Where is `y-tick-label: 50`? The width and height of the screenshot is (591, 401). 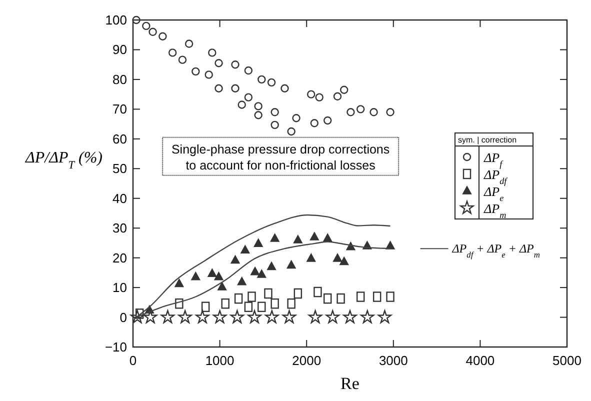 y-tick-label: 50 is located at coordinates (119, 168).